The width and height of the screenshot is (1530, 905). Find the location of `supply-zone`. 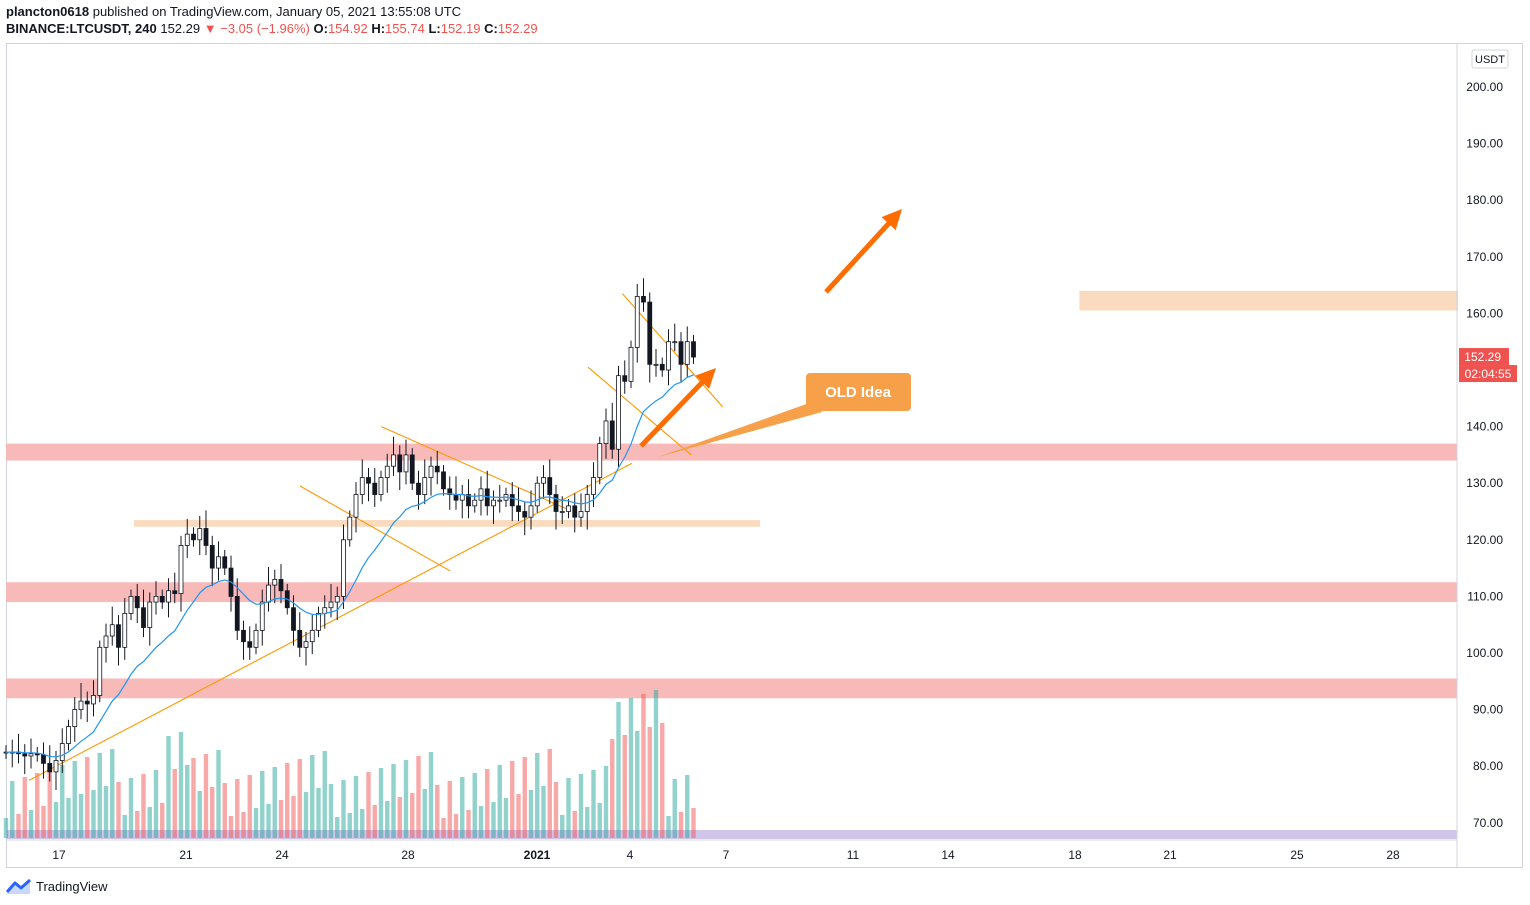

supply-zone is located at coordinates (1269, 300).